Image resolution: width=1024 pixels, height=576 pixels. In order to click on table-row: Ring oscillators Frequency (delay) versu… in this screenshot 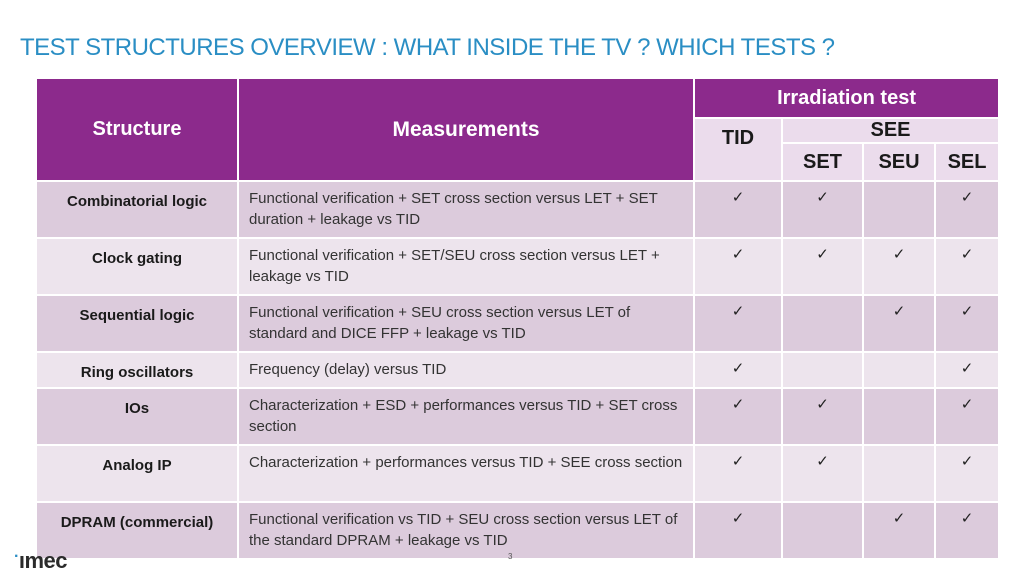, I will do `click(518, 370)`.